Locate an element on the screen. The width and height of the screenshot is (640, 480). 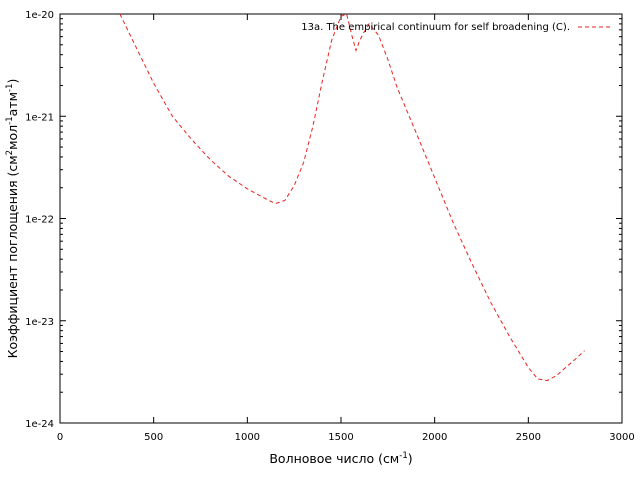
x-tick-label: 0 is located at coordinates (60, 437).